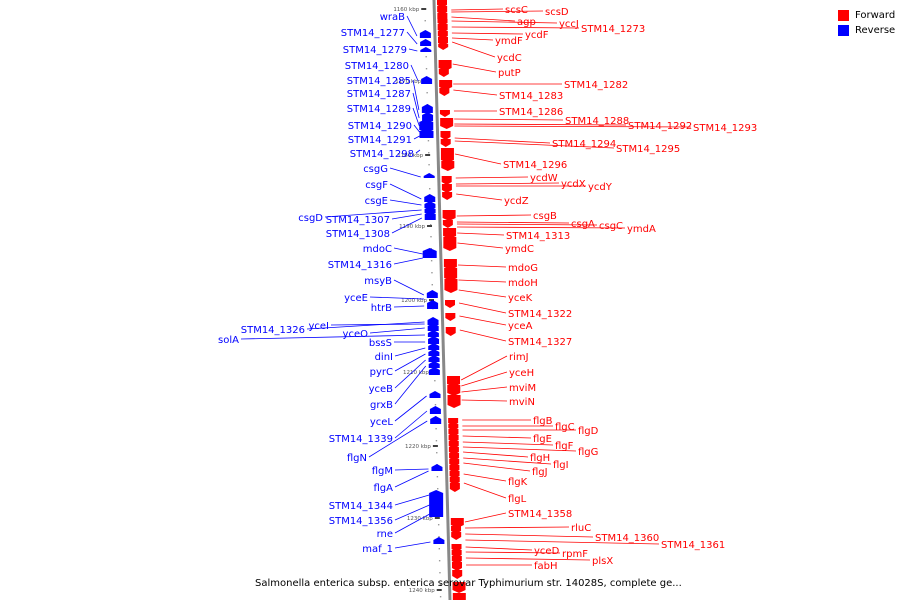 This screenshot has height=600, width=900. Describe the element at coordinates (538, 236) in the screenshot. I see `forward-label-stm14-1313: STM14_1313` at that location.